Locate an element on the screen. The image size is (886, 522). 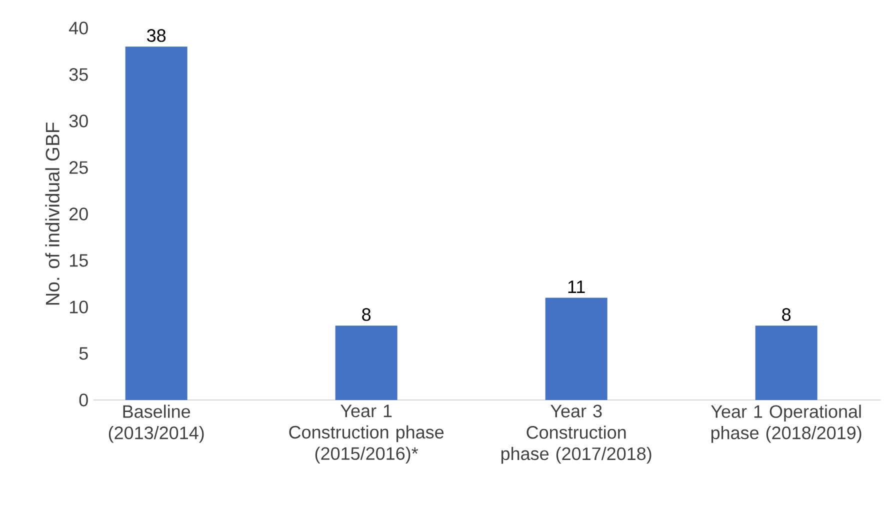
y-axis-title: No. of individual GBF is located at coordinates (52, 213).